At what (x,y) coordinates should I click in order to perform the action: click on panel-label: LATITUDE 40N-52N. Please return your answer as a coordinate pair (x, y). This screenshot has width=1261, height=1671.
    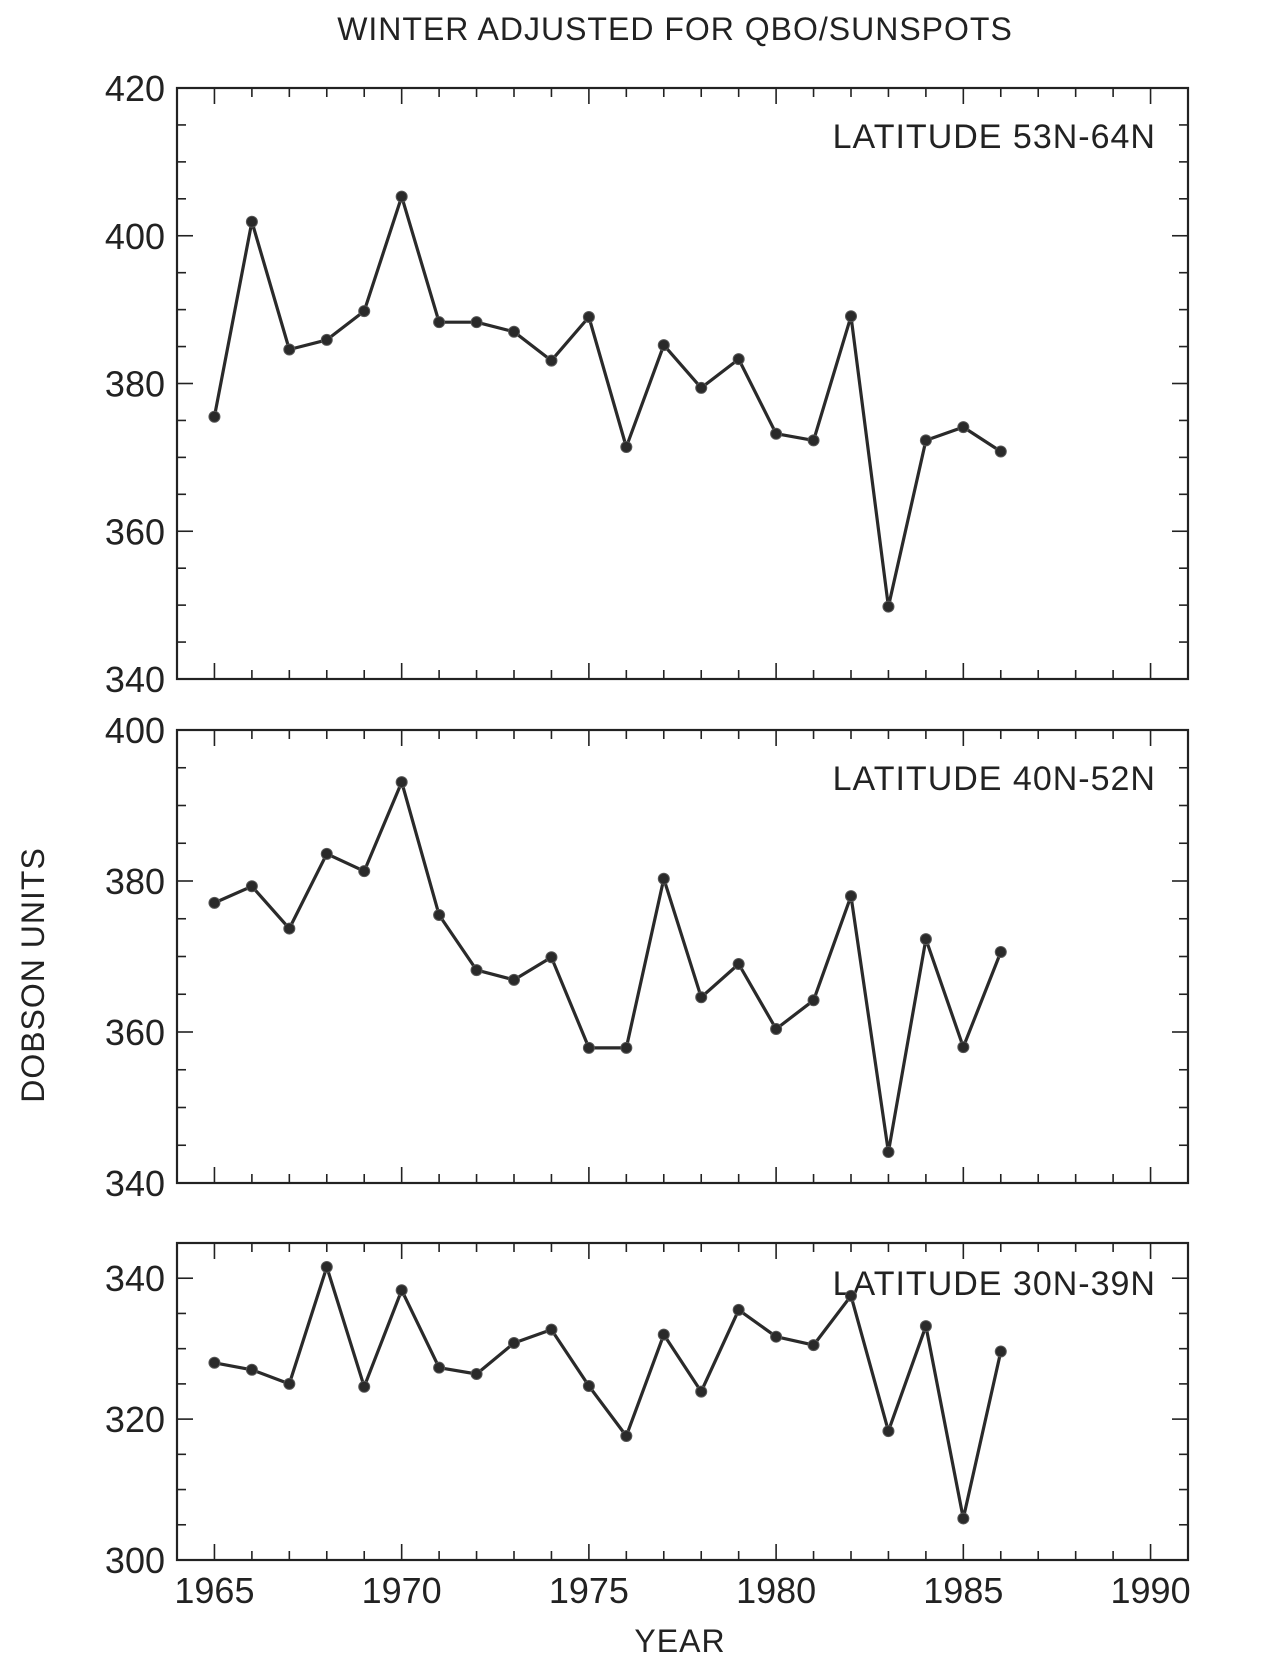
    Looking at the image, I should click on (994, 779).